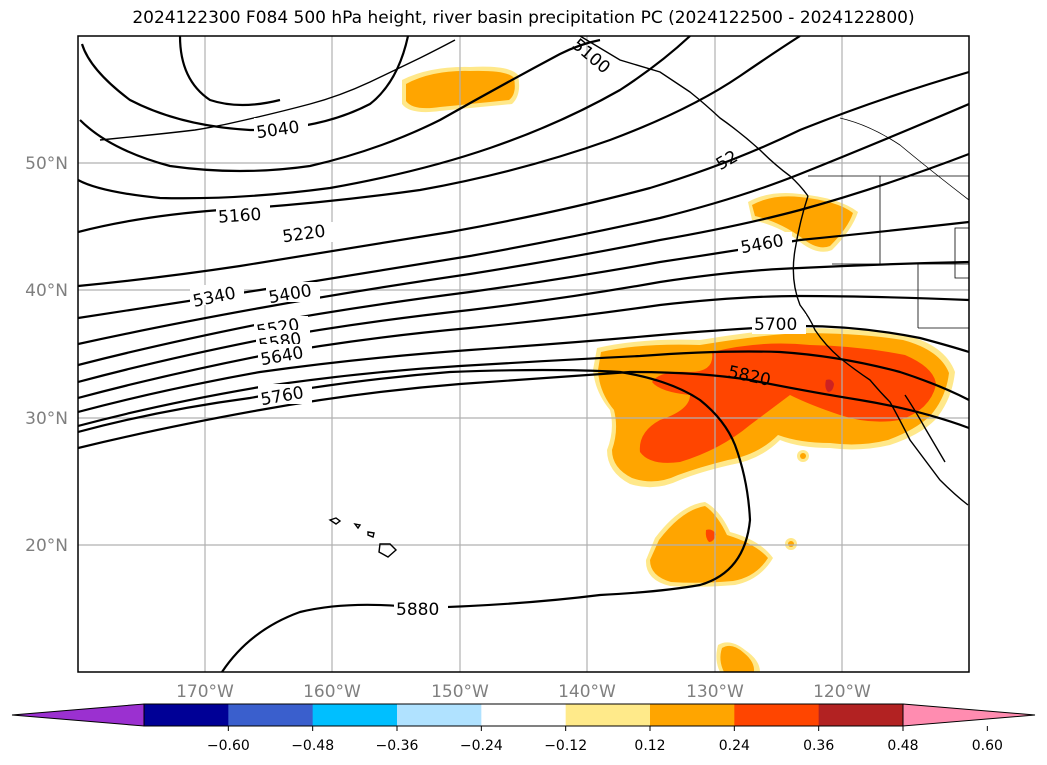 The height and width of the screenshot is (765, 1047). What do you see at coordinates (587, 692) in the screenshot?
I see `lon-label-140w: 140°W` at bounding box center [587, 692].